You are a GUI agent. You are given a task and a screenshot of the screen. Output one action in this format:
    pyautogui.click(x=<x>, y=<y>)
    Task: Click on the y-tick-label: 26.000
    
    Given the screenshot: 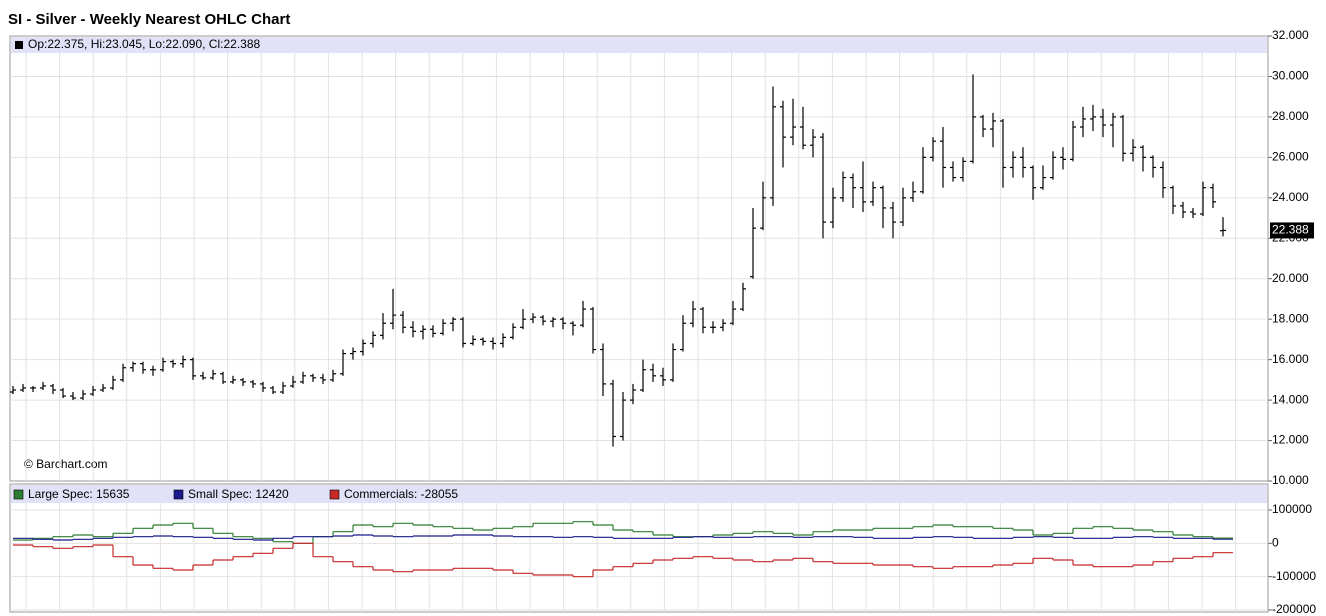 What is the action you would take?
    pyautogui.click(x=1290, y=157)
    